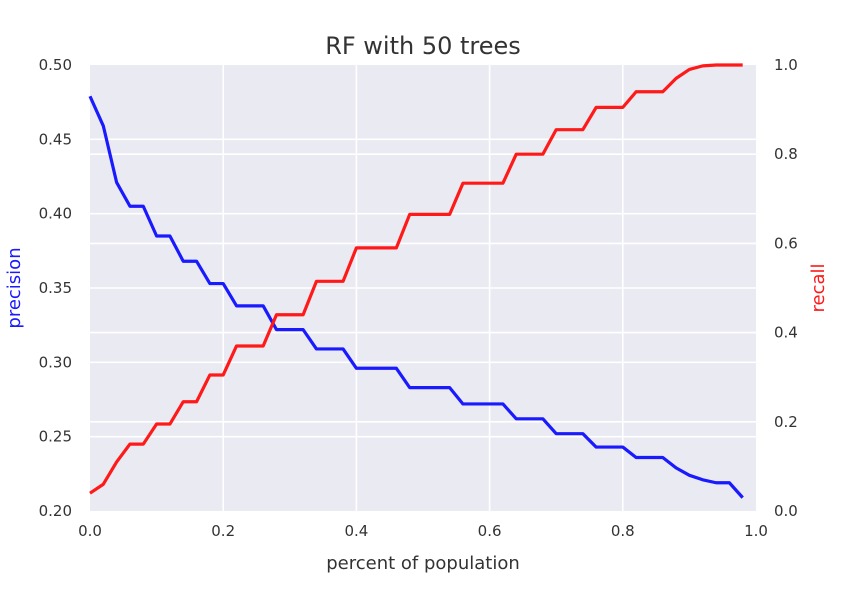 The image size is (848, 590). What do you see at coordinates (786, 422) in the screenshot?
I see `y-right-tick-label: 0.2` at bounding box center [786, 422].